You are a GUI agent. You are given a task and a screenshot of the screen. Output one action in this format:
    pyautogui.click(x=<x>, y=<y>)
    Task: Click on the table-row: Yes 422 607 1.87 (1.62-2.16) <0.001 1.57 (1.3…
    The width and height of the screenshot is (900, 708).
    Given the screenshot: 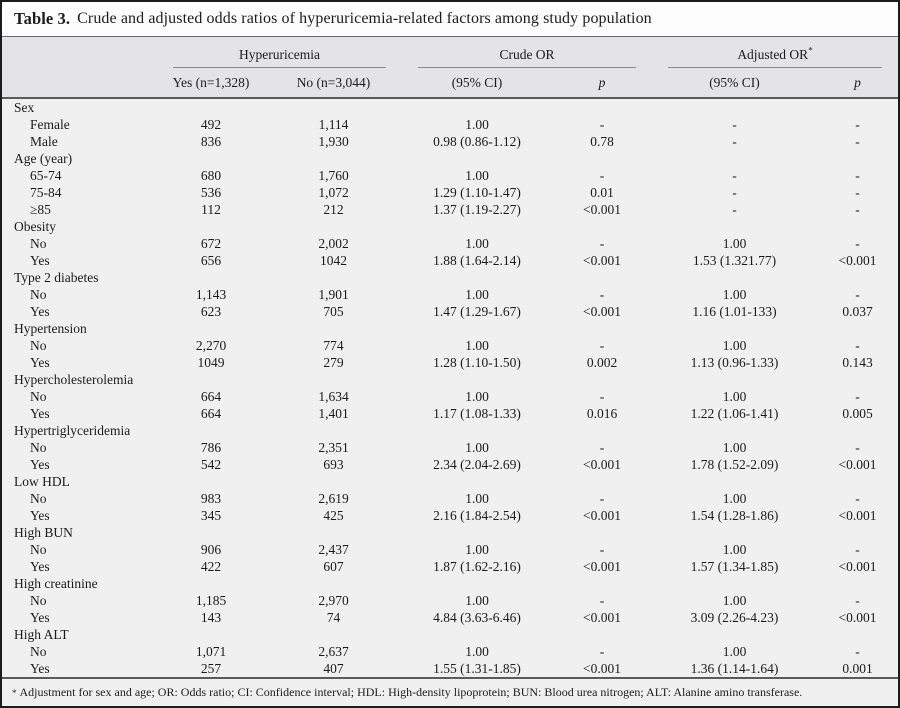 What is the action you would take?
    pyautogui.click(x=450, y=566)
    